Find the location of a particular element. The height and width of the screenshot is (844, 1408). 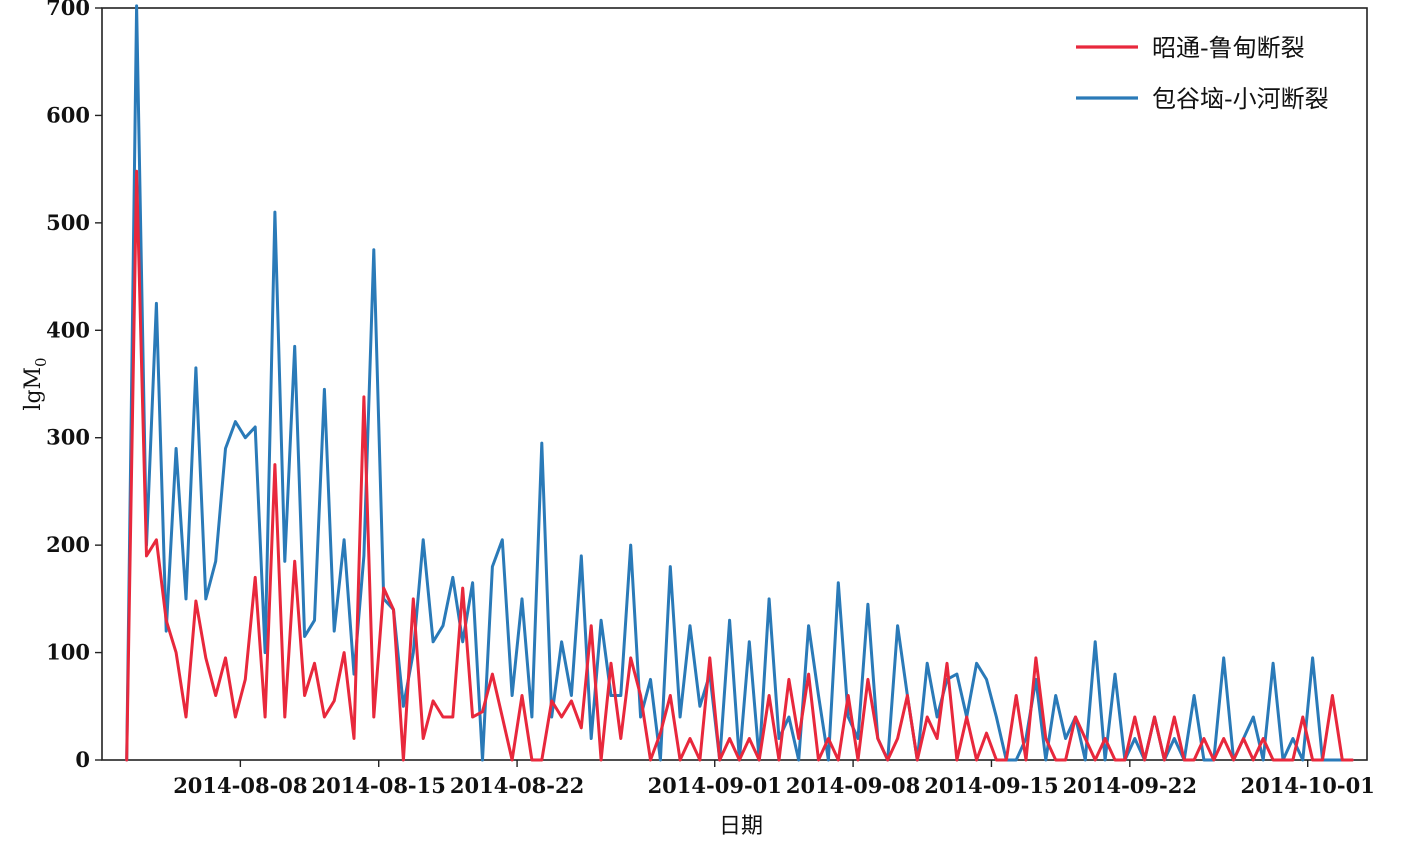

y-tick-label: 700 is located at coordinates (68, 10).